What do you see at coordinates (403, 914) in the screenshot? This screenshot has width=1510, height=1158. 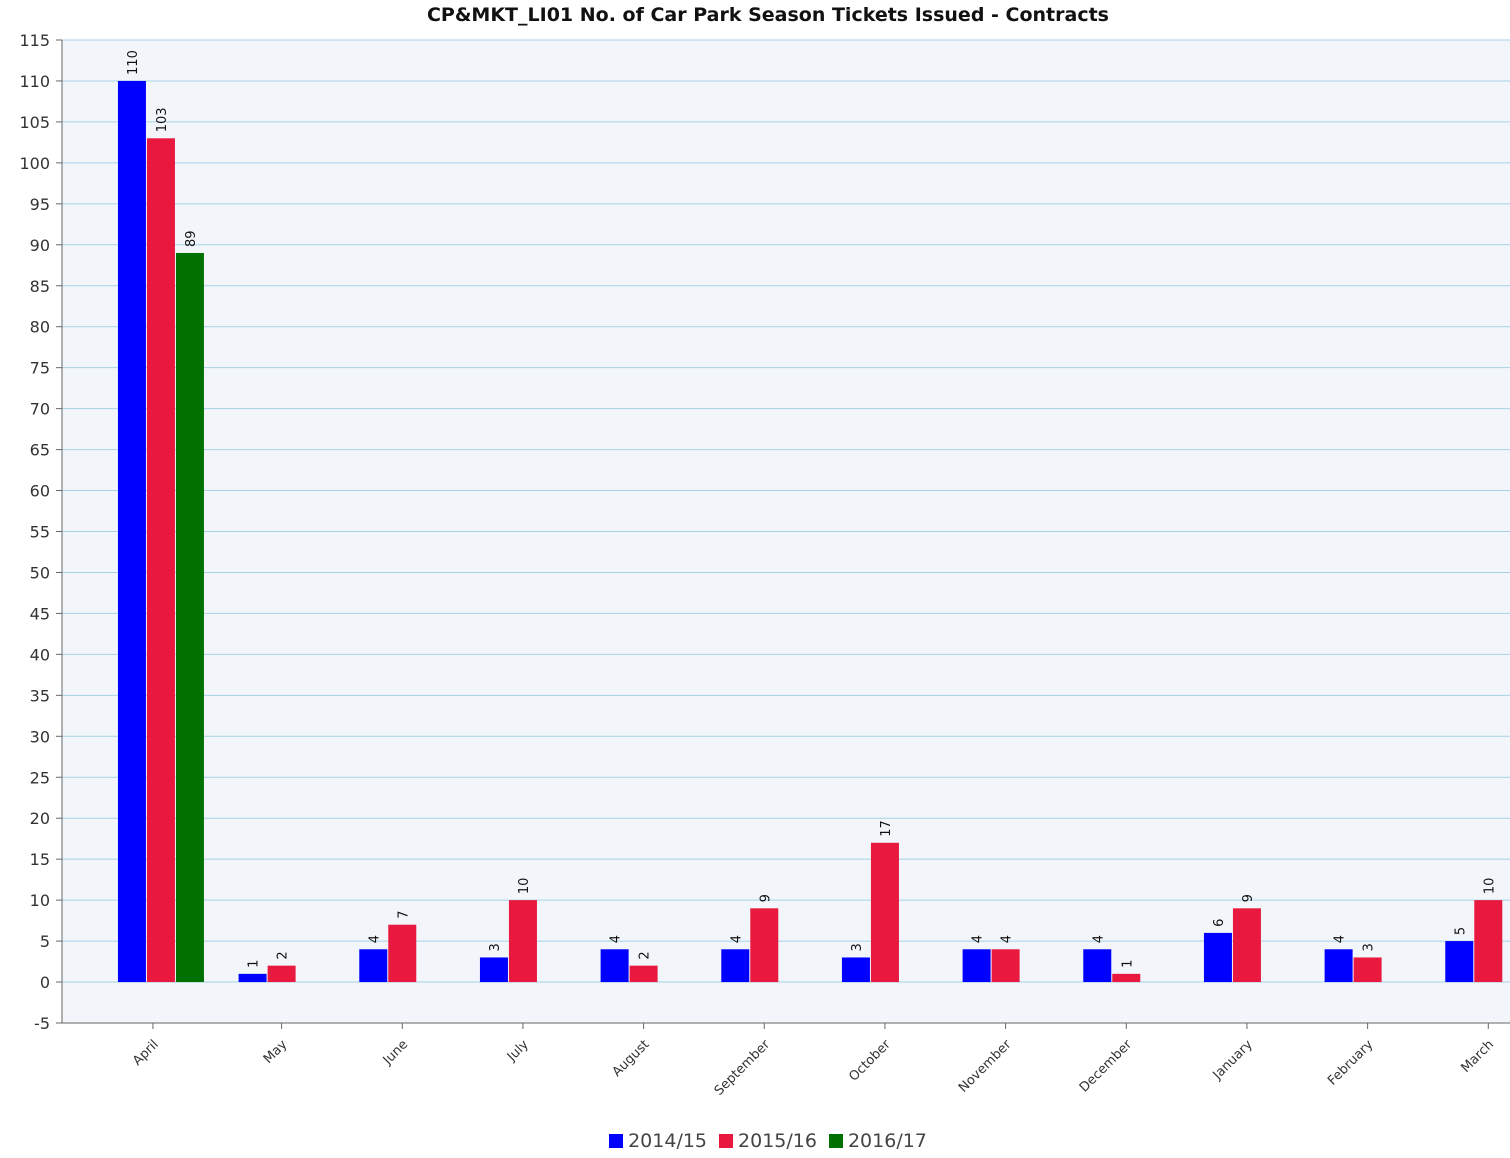 I see `data-label: 7` at bounding box center [403, 914].